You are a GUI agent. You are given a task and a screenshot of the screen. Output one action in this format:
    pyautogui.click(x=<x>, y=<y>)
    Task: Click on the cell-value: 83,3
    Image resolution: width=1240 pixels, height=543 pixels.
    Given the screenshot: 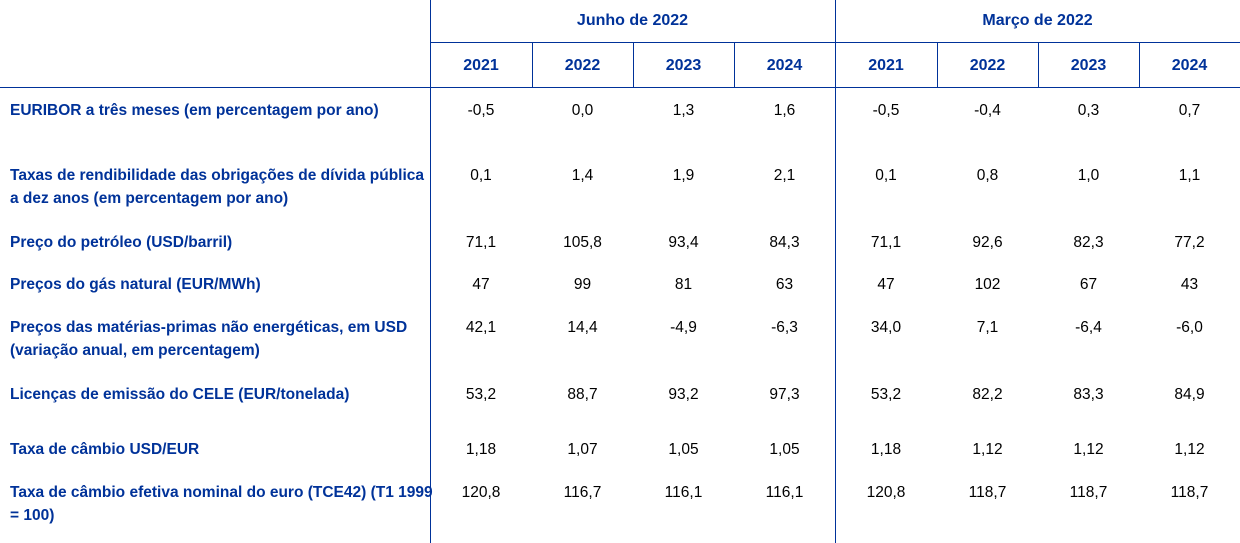 What is the action you would take?
    pyautogui.click(x=1088, y=394)
    